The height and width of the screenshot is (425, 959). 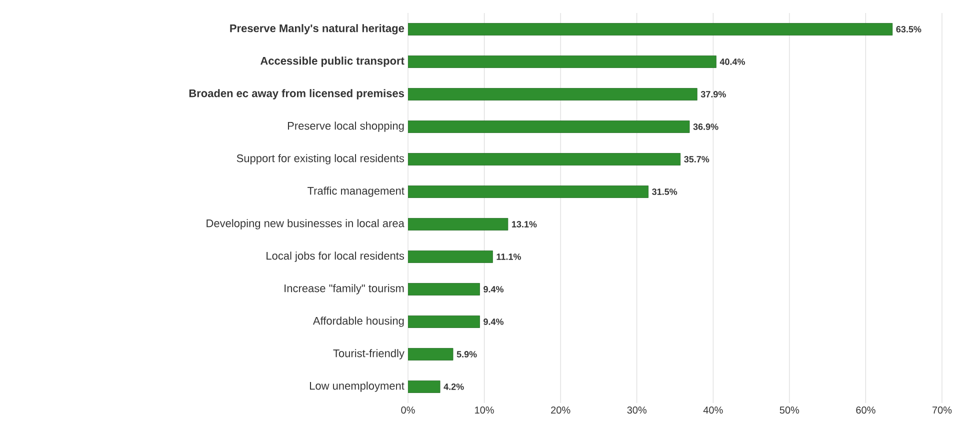 What do you see at coordinates (305, 224) in the screenshot?
I see `y-tick-label: Developing new businesses in local area` at bounding box center [305, 224].